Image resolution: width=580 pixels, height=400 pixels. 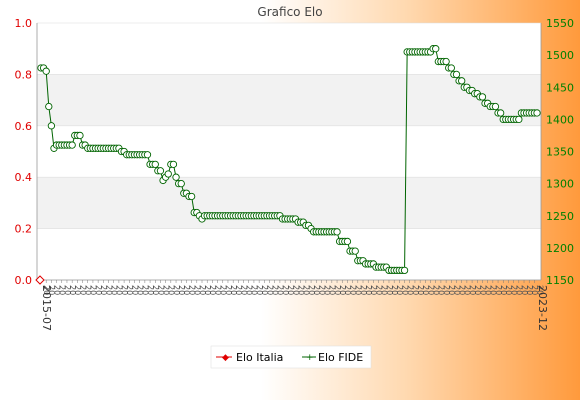 What do you see at coordinates (291, 357) in the screenshot?
I see `legend-box` at bounding box center [291, 357].